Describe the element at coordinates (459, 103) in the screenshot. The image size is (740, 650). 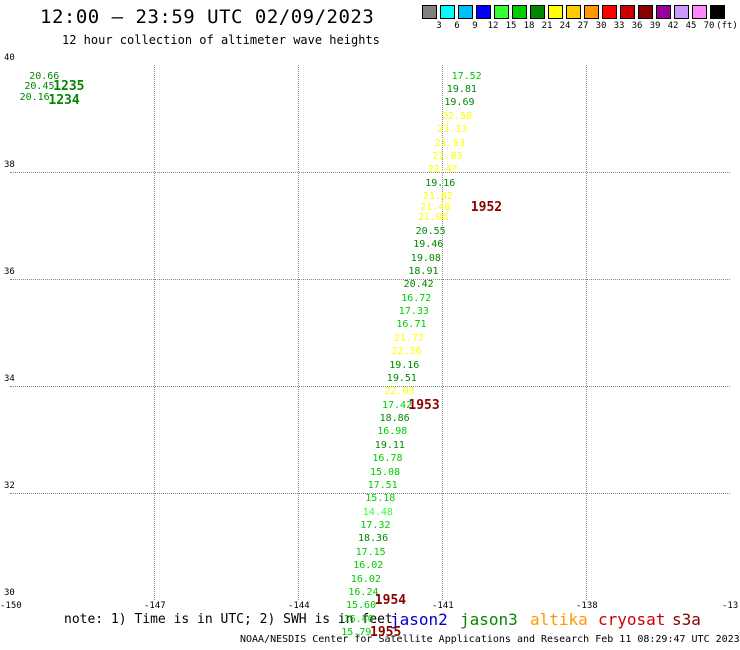
I see `wave-height-point: 19.69` at that location.